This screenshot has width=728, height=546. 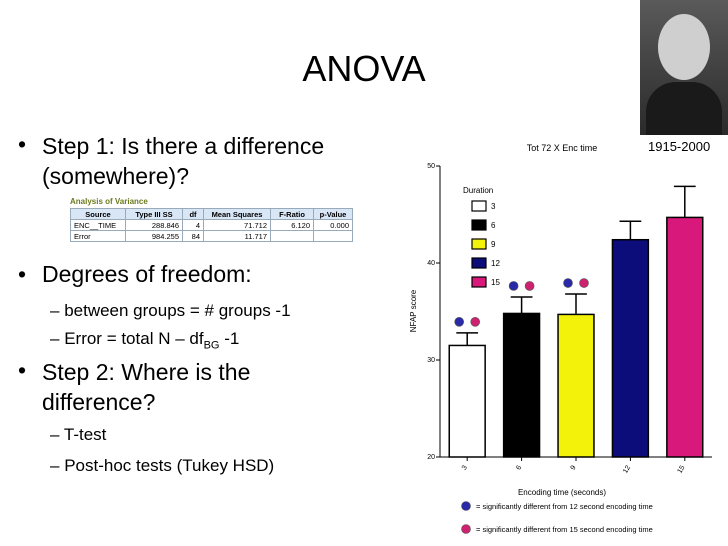 What do you see at coordinates (147, 274) in the screenshot?
I see `bullet: Degrees of freedom:` at bounding box center [147, 274].